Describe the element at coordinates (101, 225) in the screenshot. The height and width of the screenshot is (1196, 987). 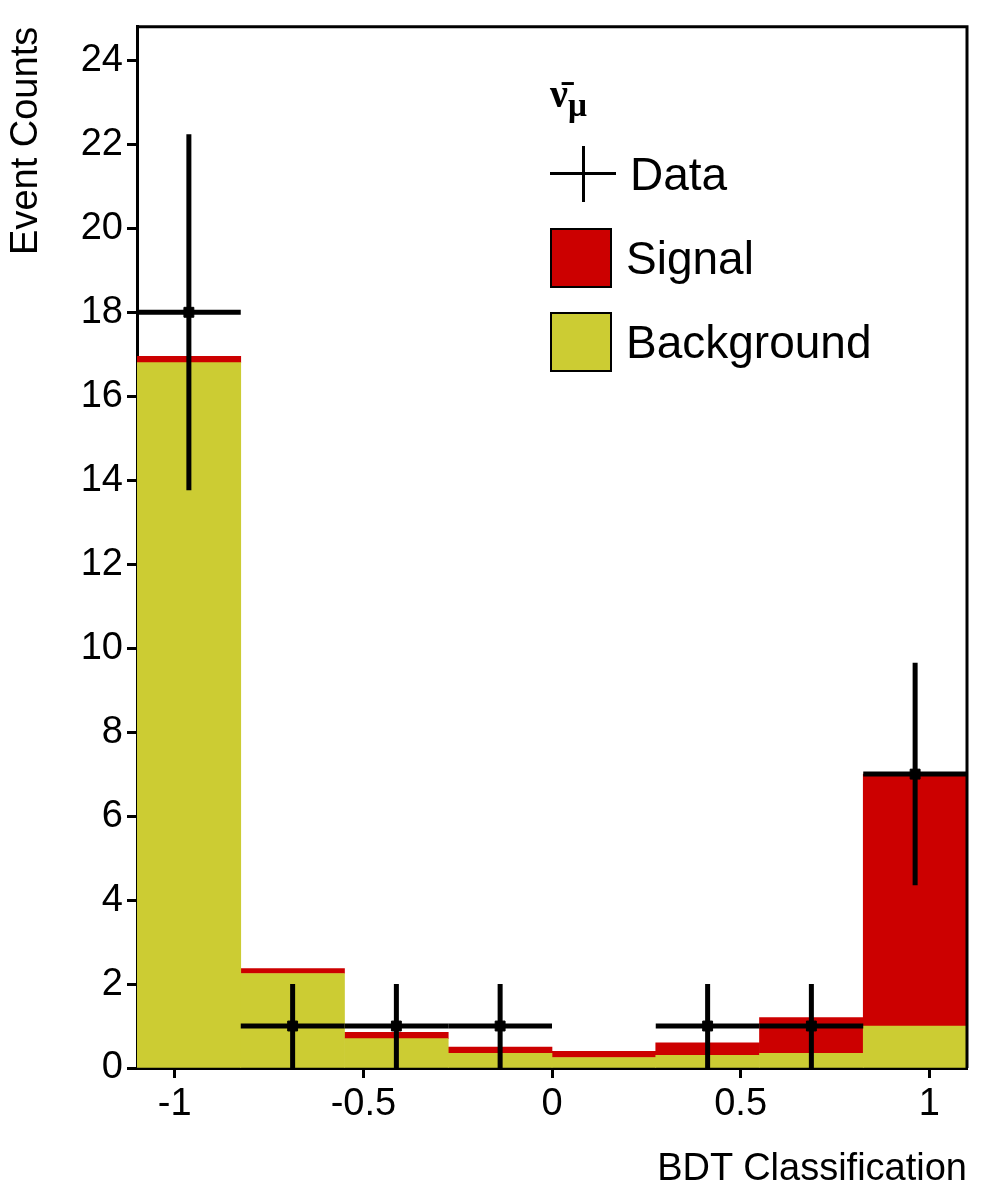
I see `y-tick-label: 20` at that location.